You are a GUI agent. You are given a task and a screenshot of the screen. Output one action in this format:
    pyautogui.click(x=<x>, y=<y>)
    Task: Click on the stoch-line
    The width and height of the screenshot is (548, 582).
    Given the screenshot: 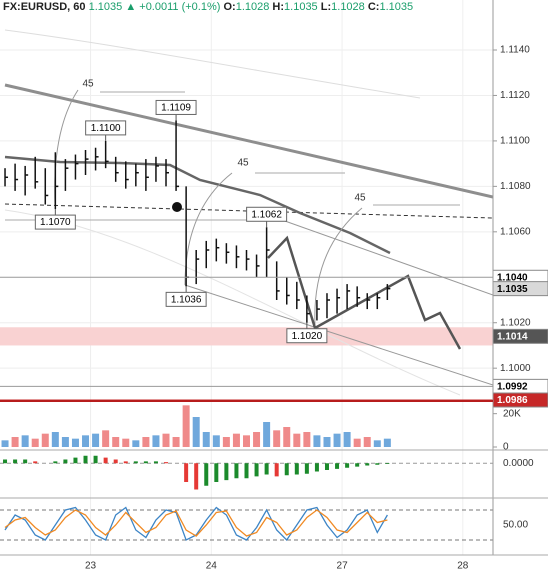 What is the action you would take?
    pyautogui.click(x=196, y=524)
    